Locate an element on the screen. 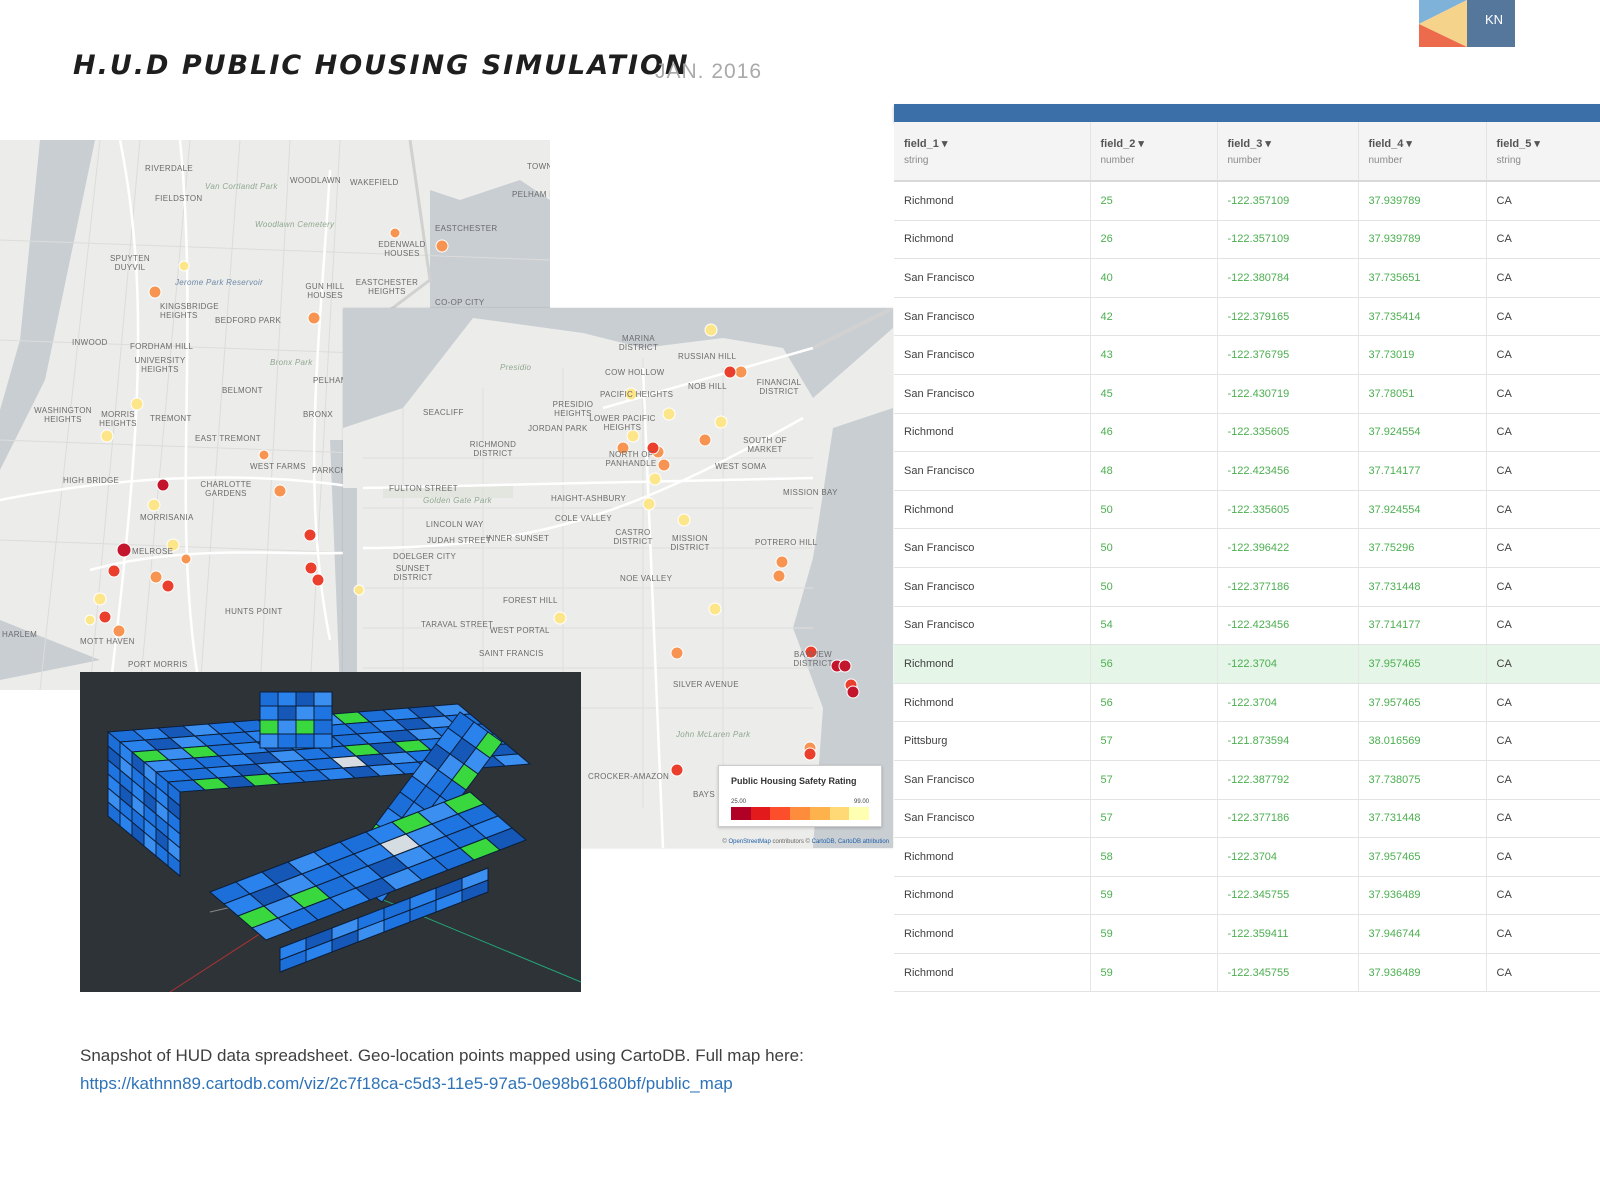 This screenshot has width=1600, height=1200. table-cell: 38.016569 is located at coordinates (1422, 741).